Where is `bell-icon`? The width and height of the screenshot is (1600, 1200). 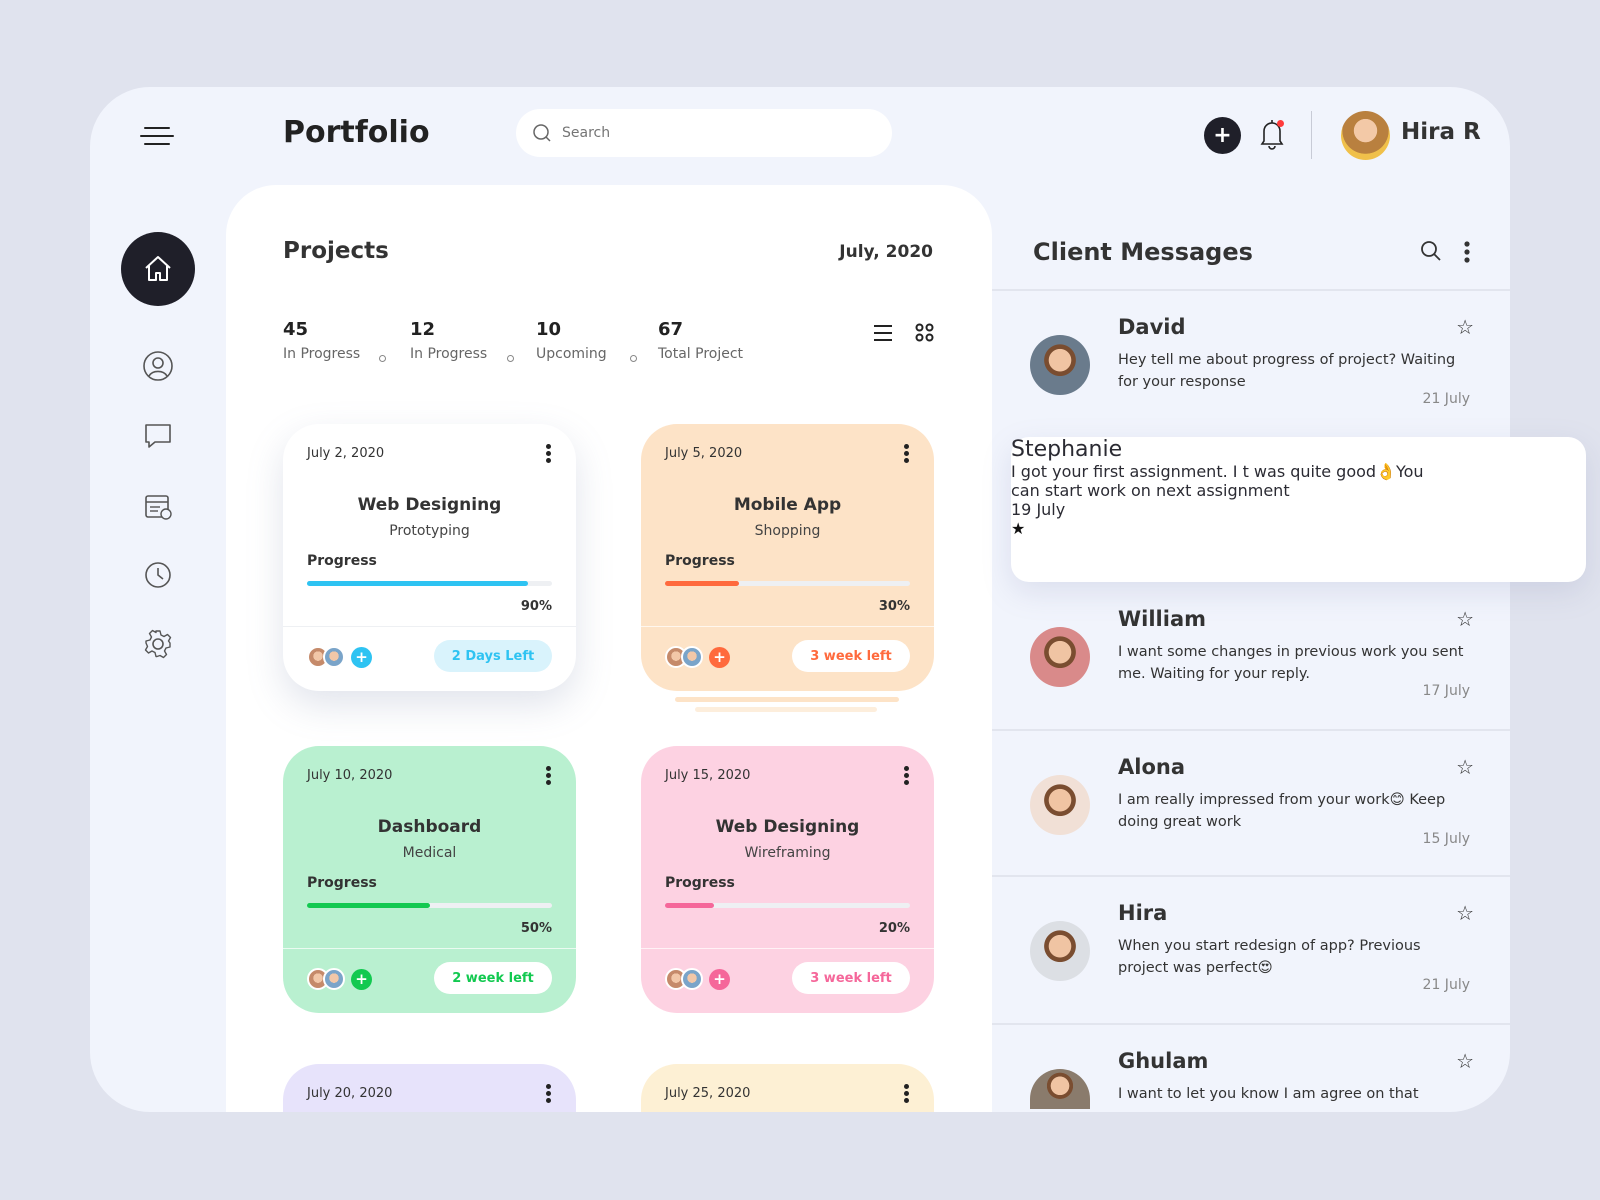
bell-icon is located at coordinates (1272, 135).